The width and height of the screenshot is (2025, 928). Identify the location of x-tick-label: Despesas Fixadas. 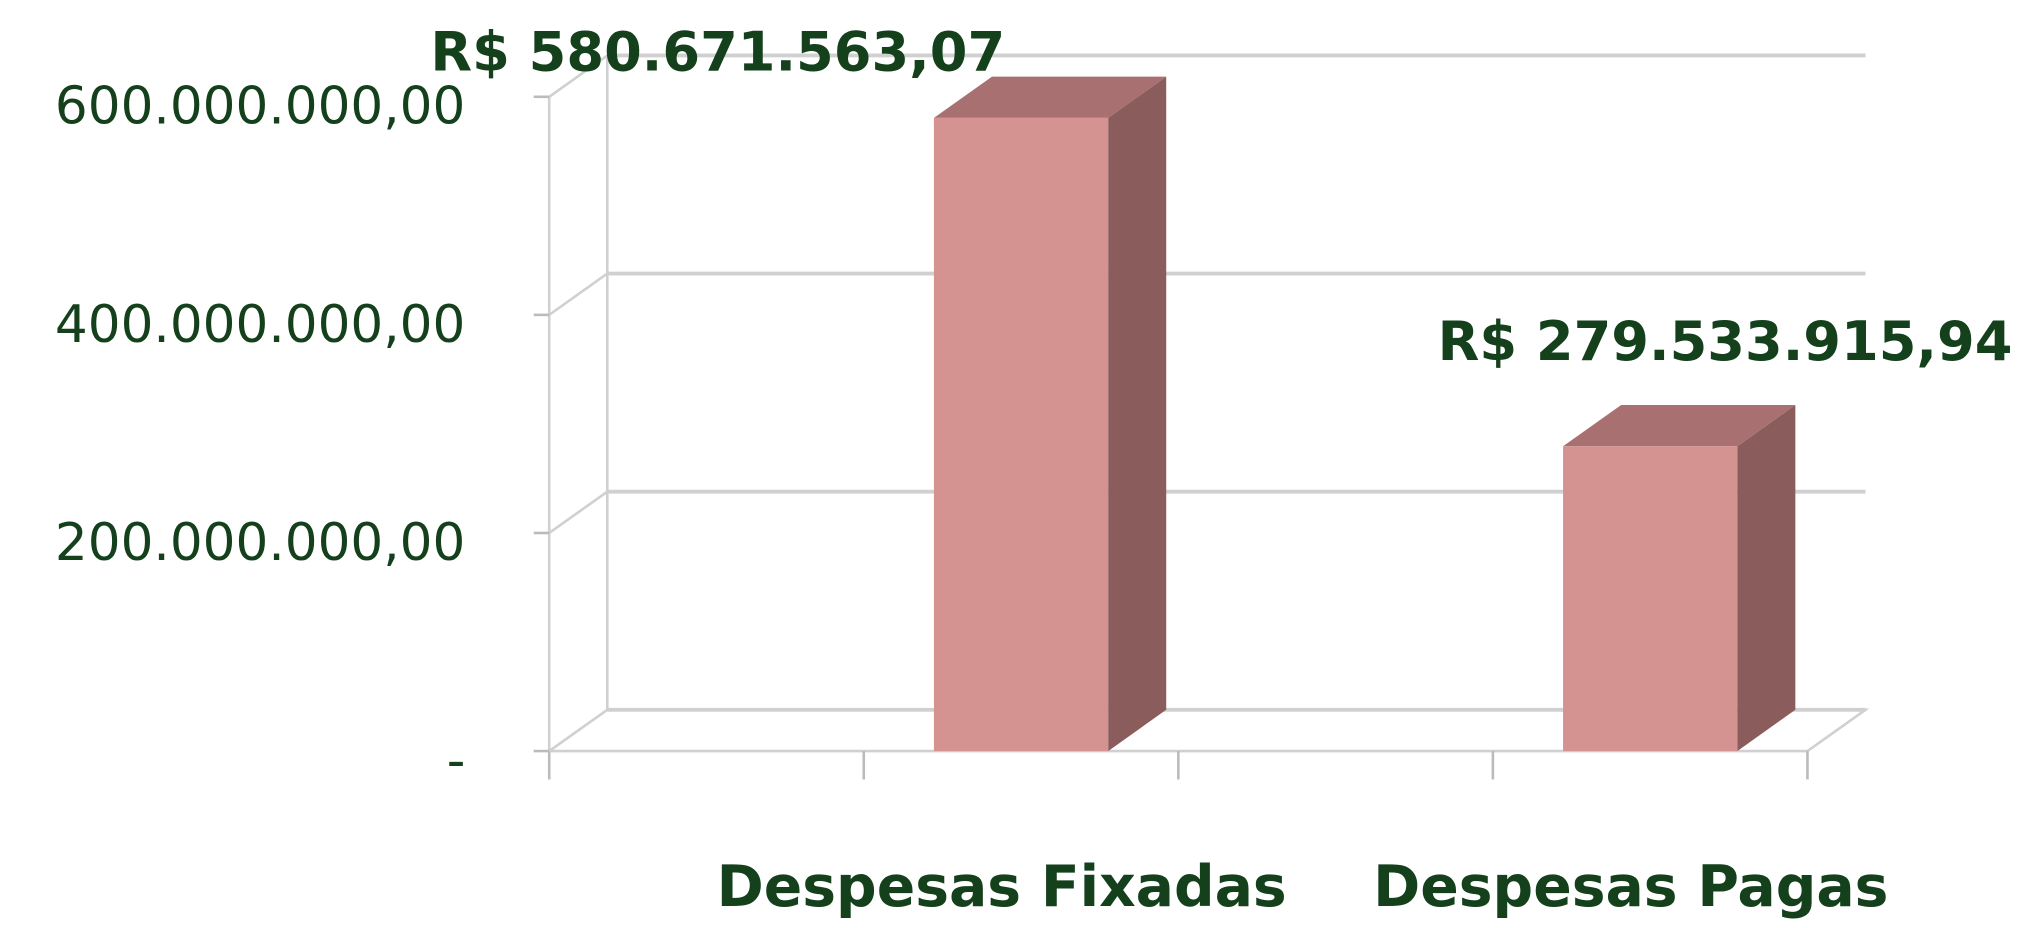
(1002, 887).